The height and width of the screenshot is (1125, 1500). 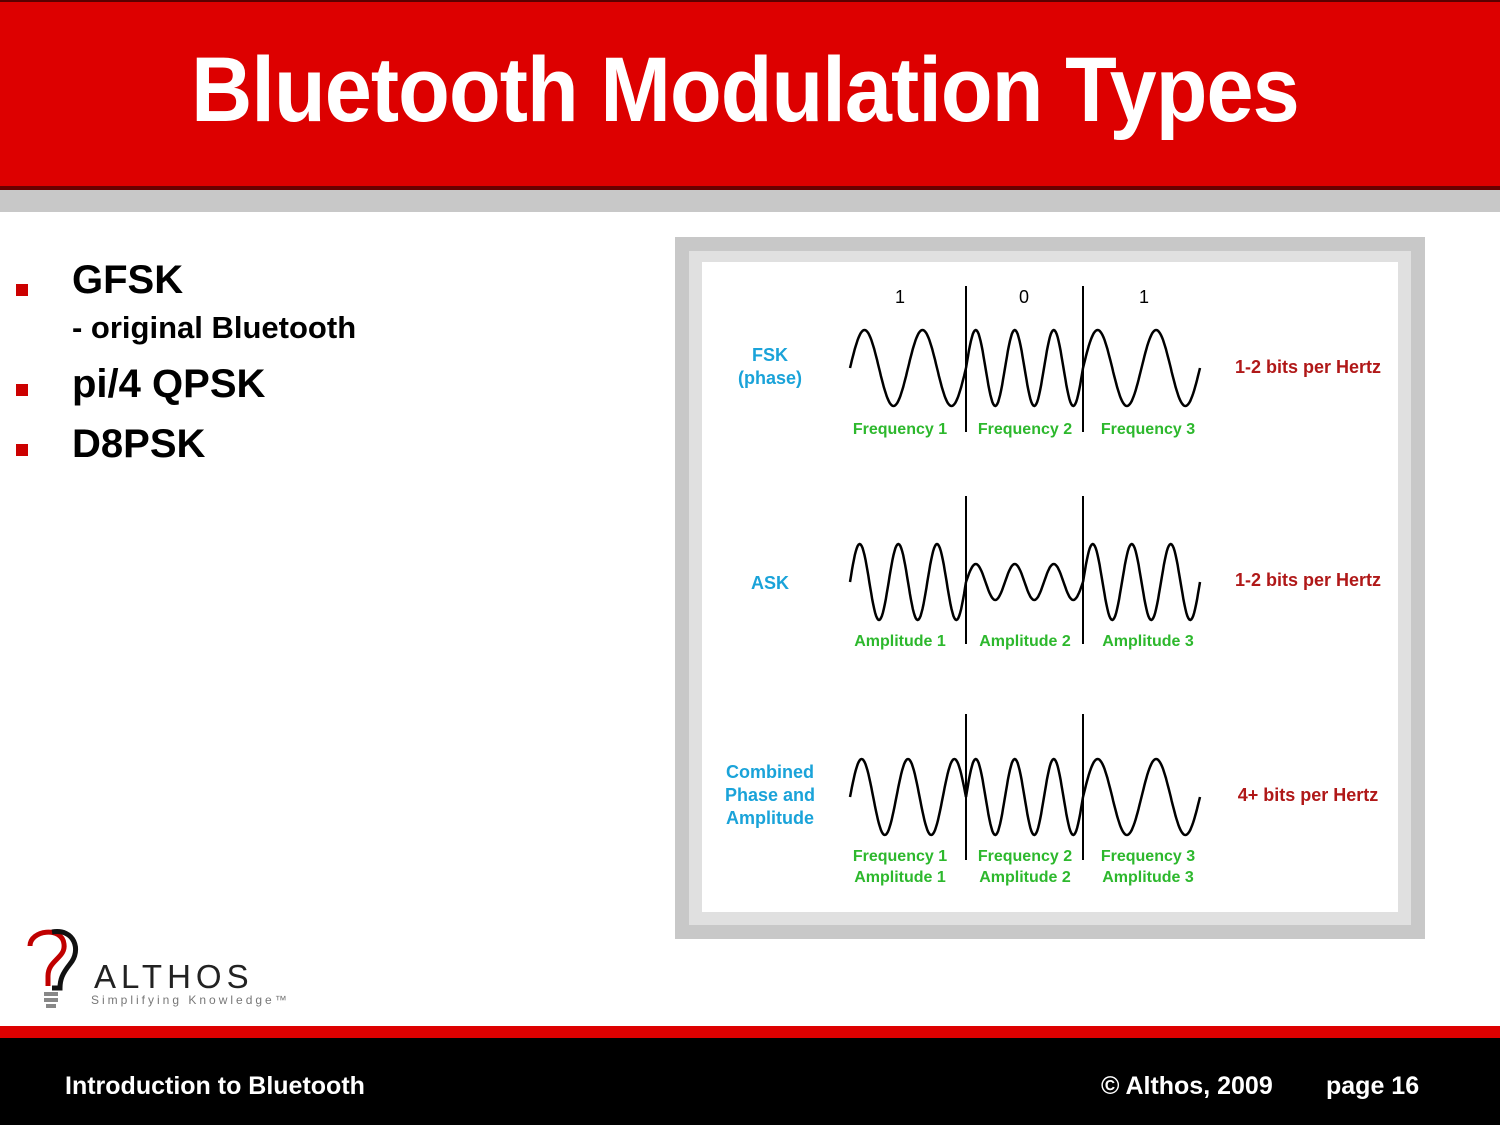 I want to click on waveform-group, so click(x=1025, y=582).